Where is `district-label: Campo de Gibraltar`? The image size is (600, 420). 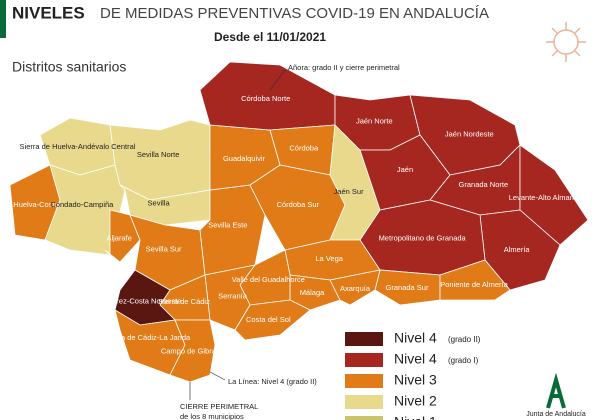 district-label: Campo de Gibraltar is located at coordinates (194, 351).